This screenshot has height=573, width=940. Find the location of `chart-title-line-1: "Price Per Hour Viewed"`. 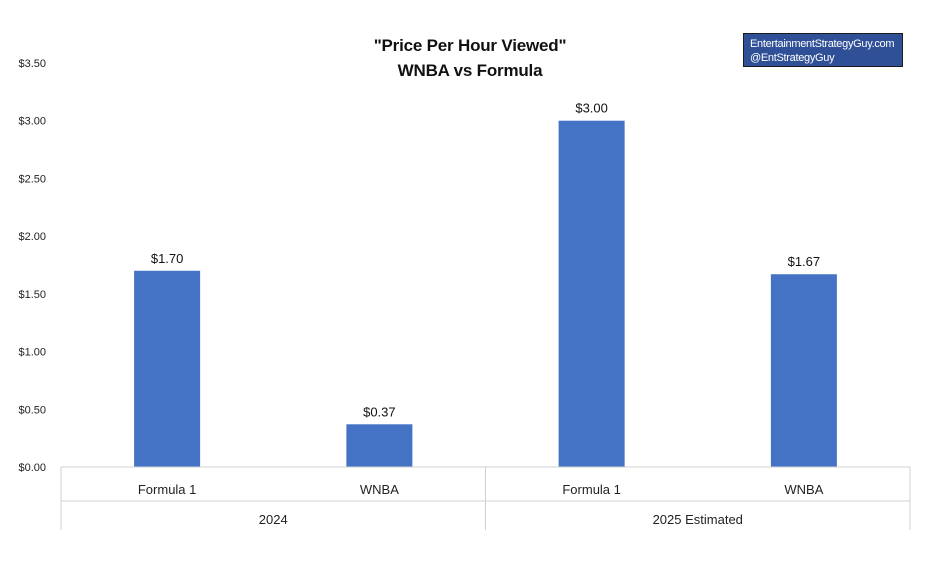

chart-title-line-1: "Price Per Hour Viewed" is located at coordinates (470, 45).